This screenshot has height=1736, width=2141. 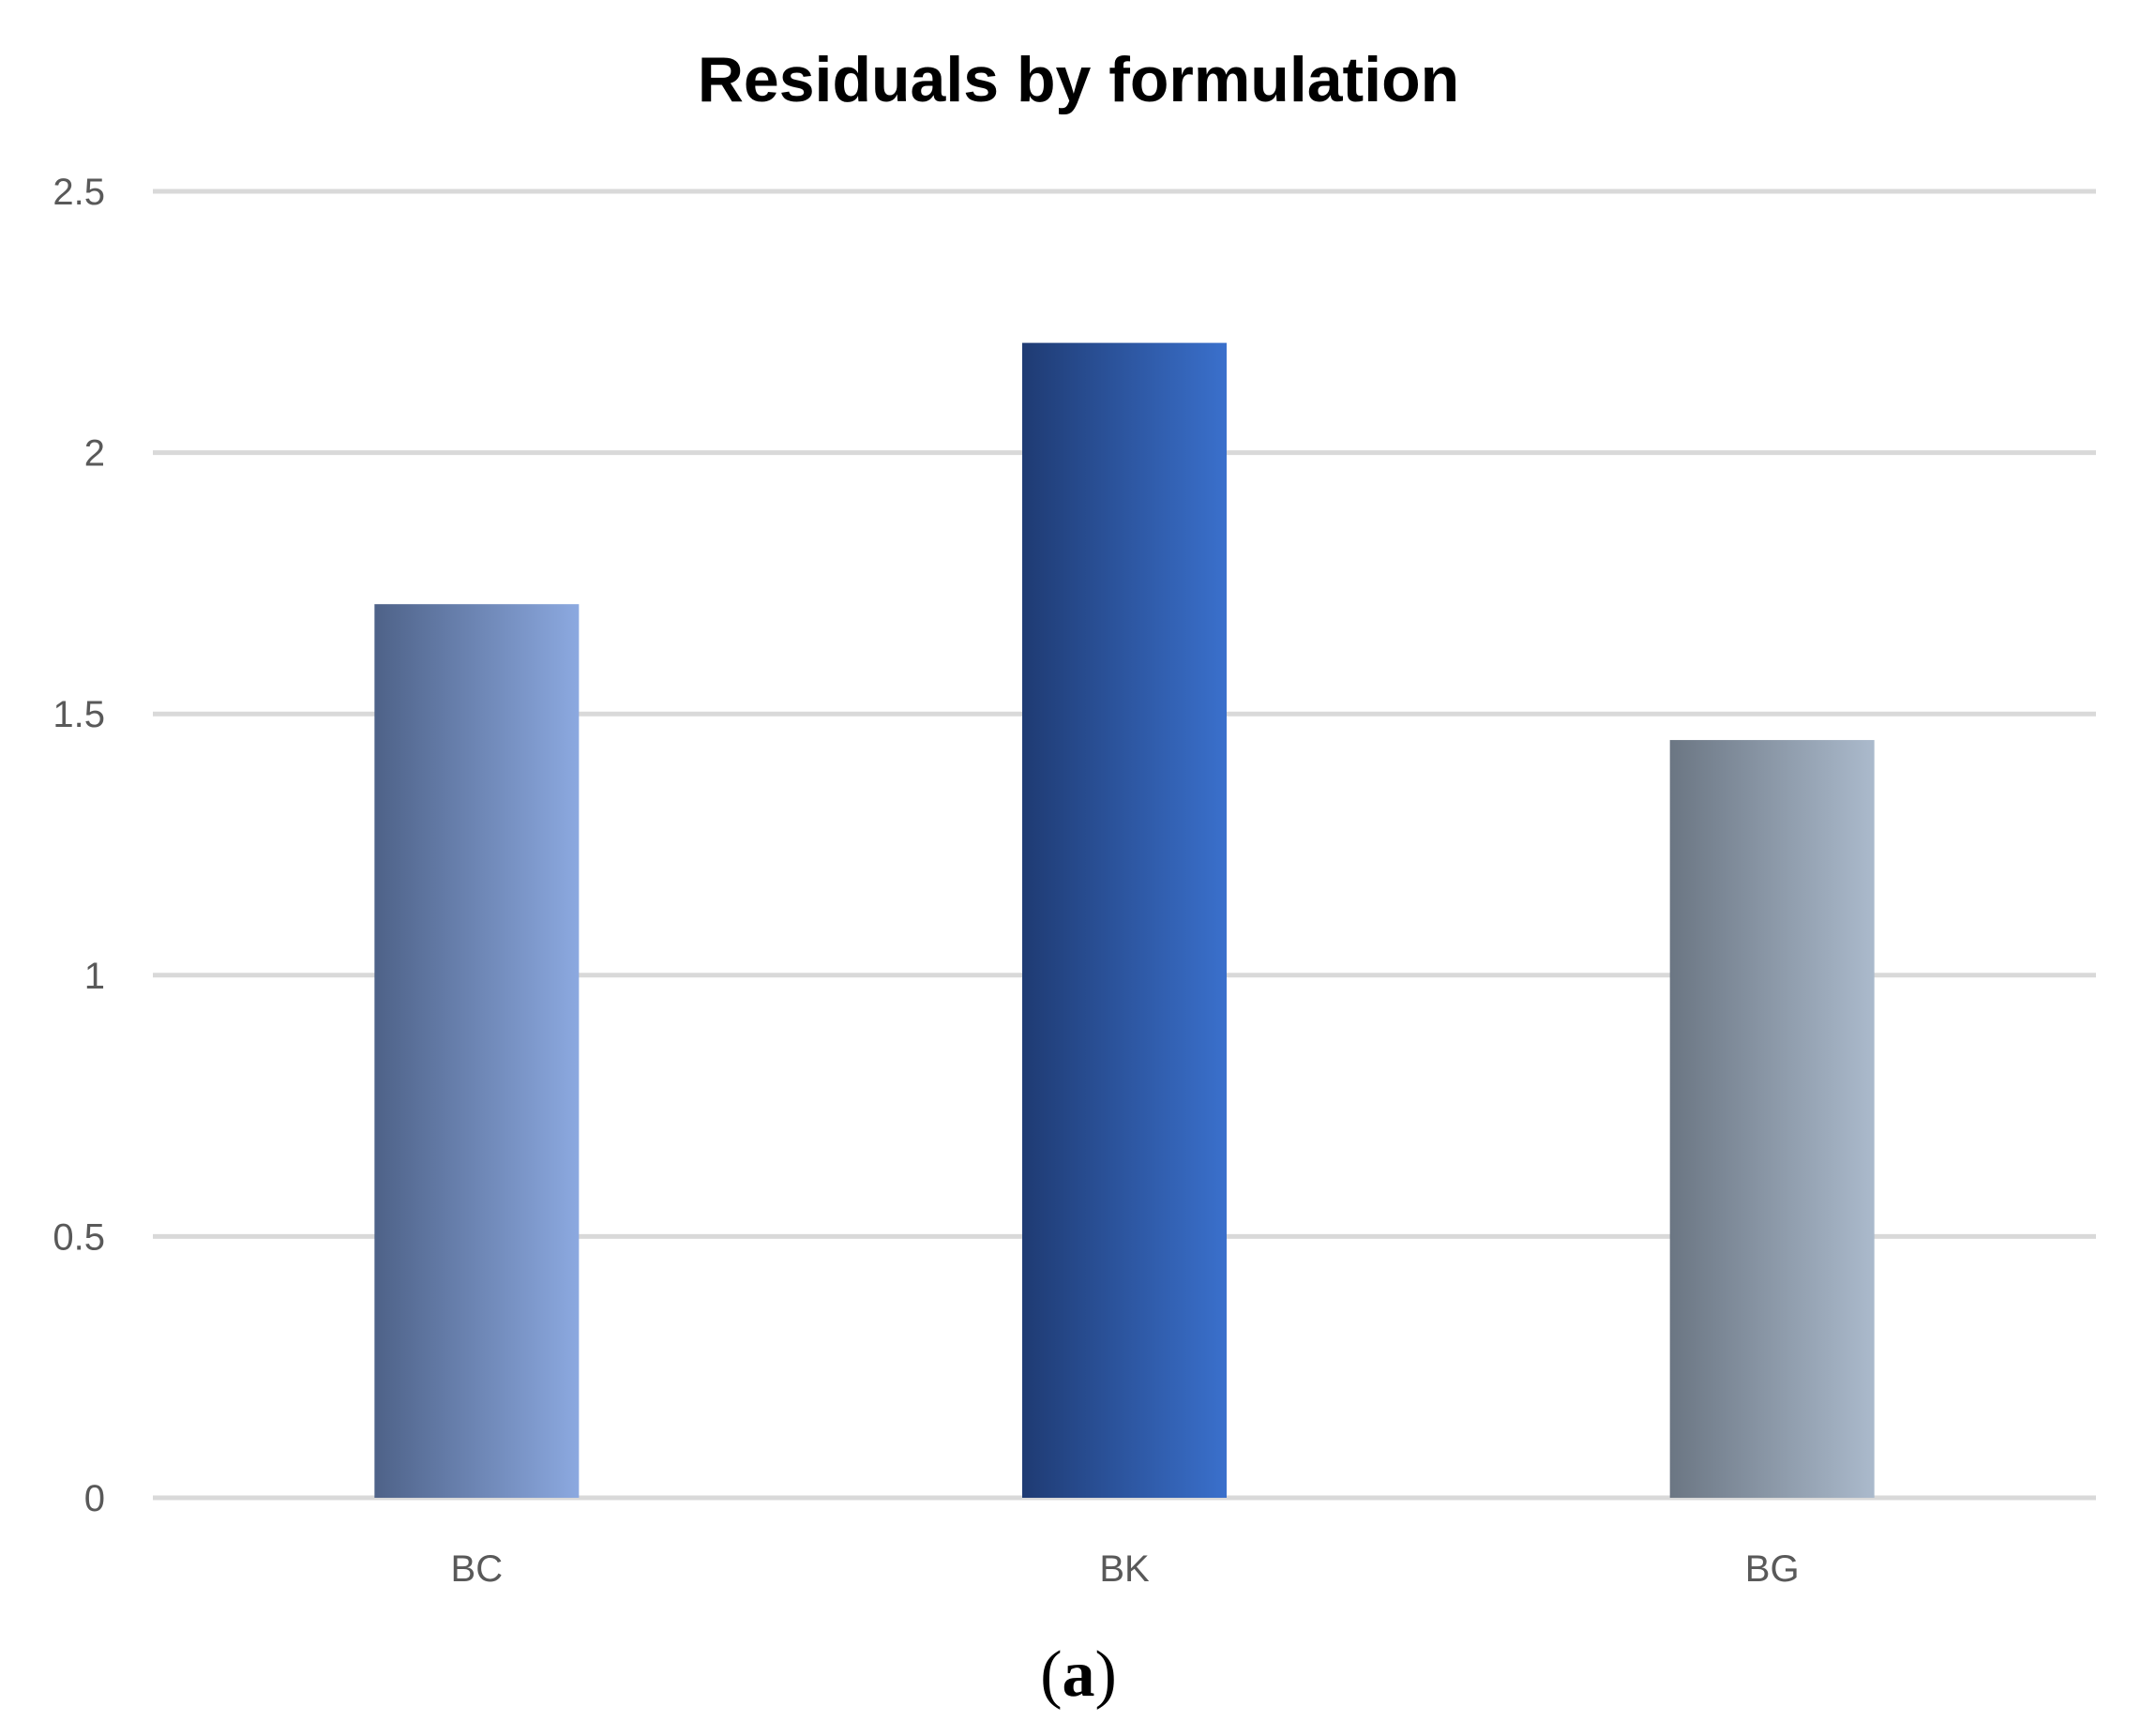 What do you see at coordinates (94, 1498) in the screenshot?
I see `y-tick-label-0: 0` at bounding box center [94, 1498].